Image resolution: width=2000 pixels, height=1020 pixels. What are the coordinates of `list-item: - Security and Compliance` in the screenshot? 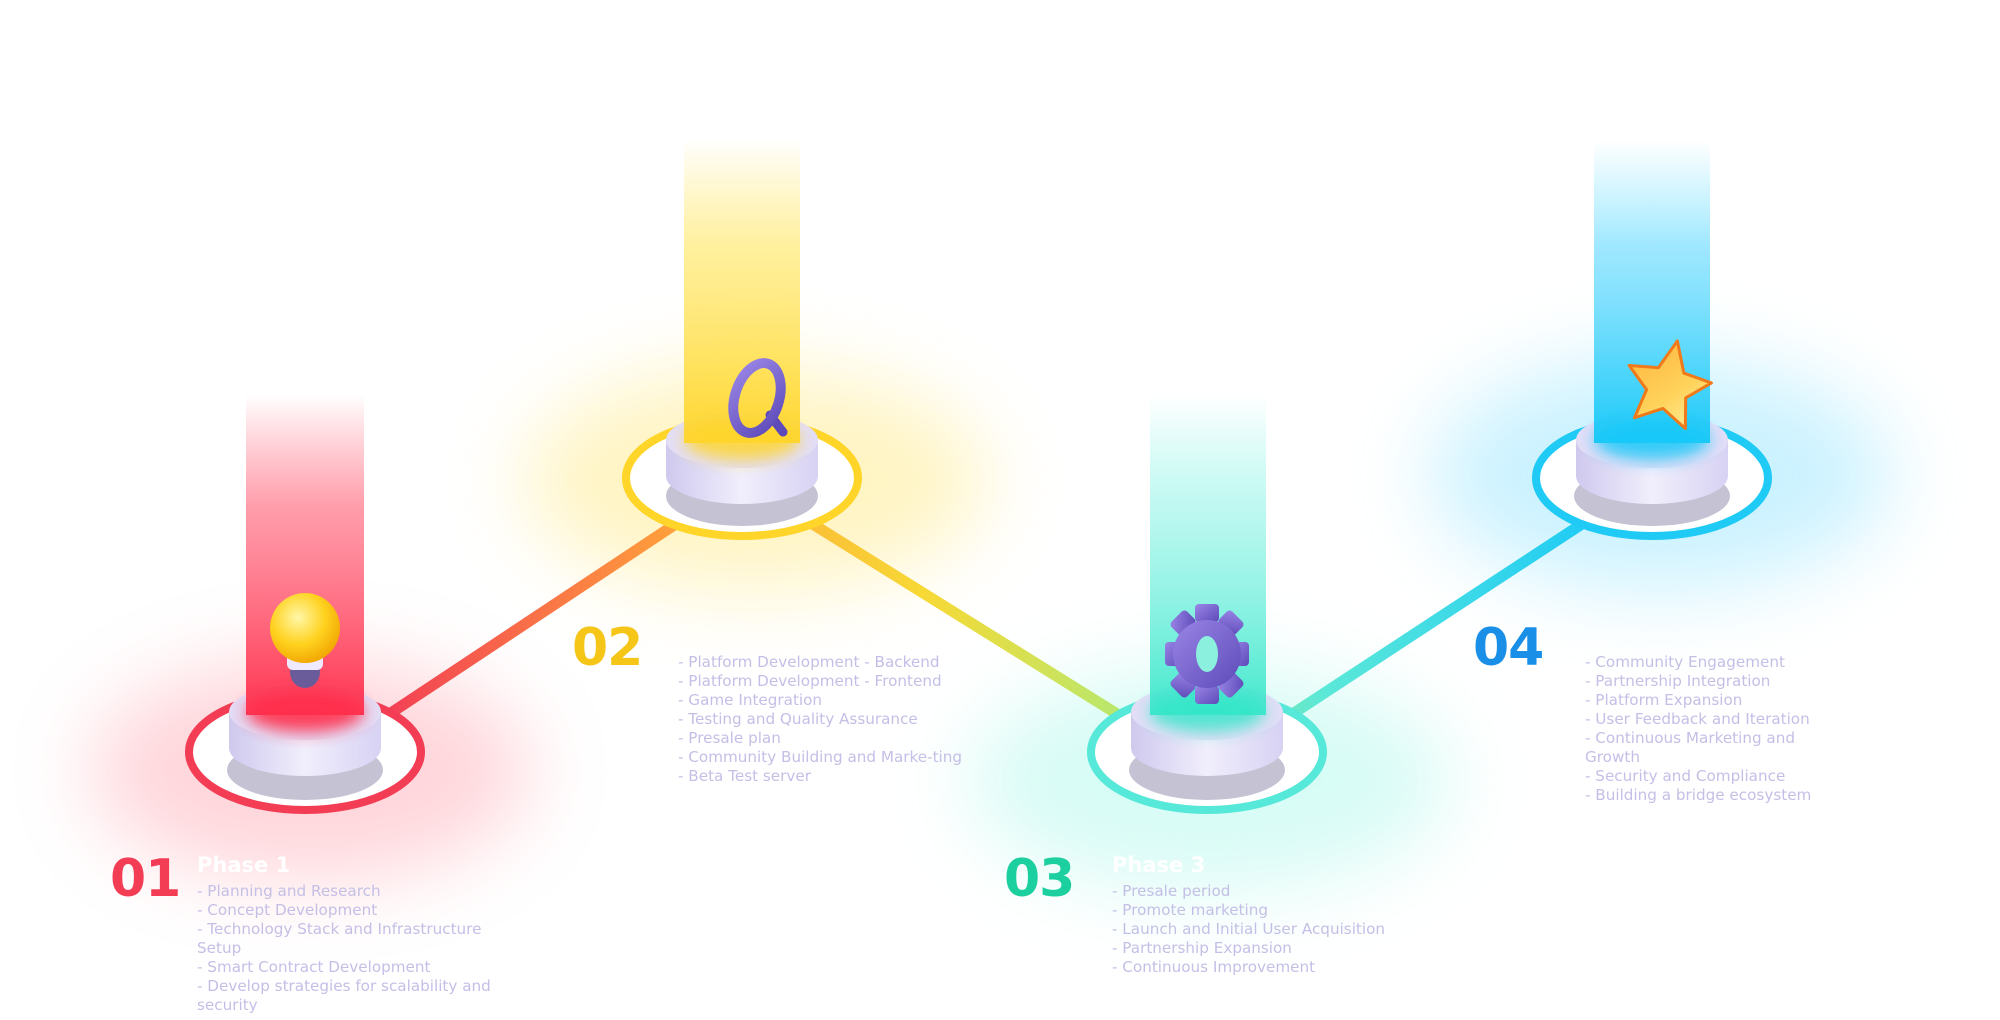 It's located at (1685, 776).